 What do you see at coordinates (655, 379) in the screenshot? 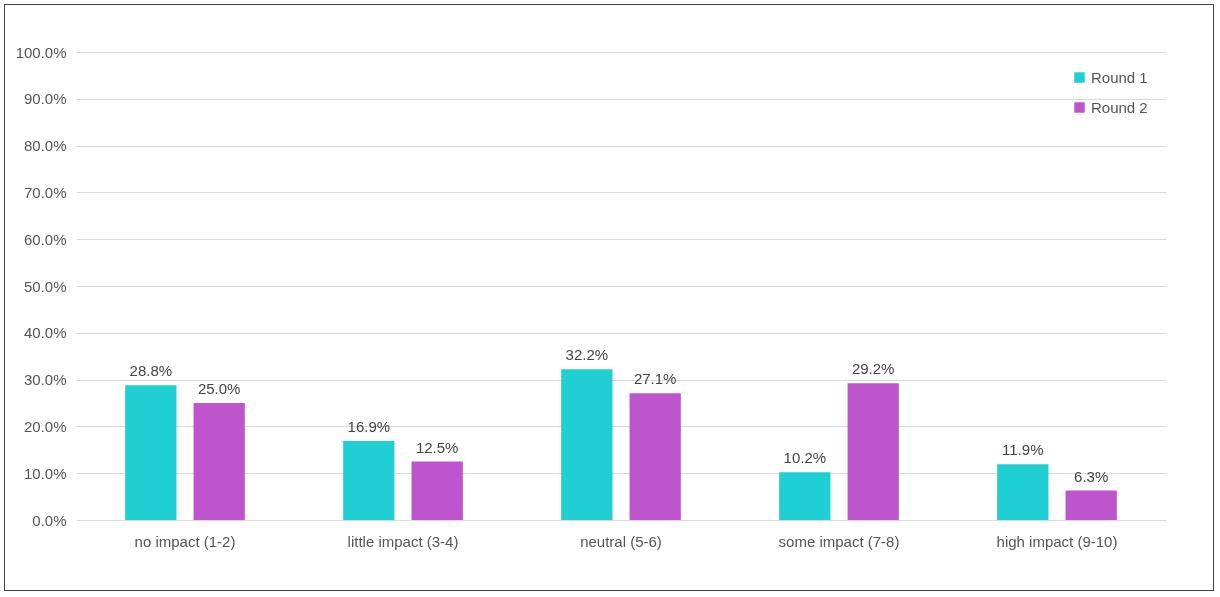
I see `data-label: 27.1%` at bounding box center [655, 379].